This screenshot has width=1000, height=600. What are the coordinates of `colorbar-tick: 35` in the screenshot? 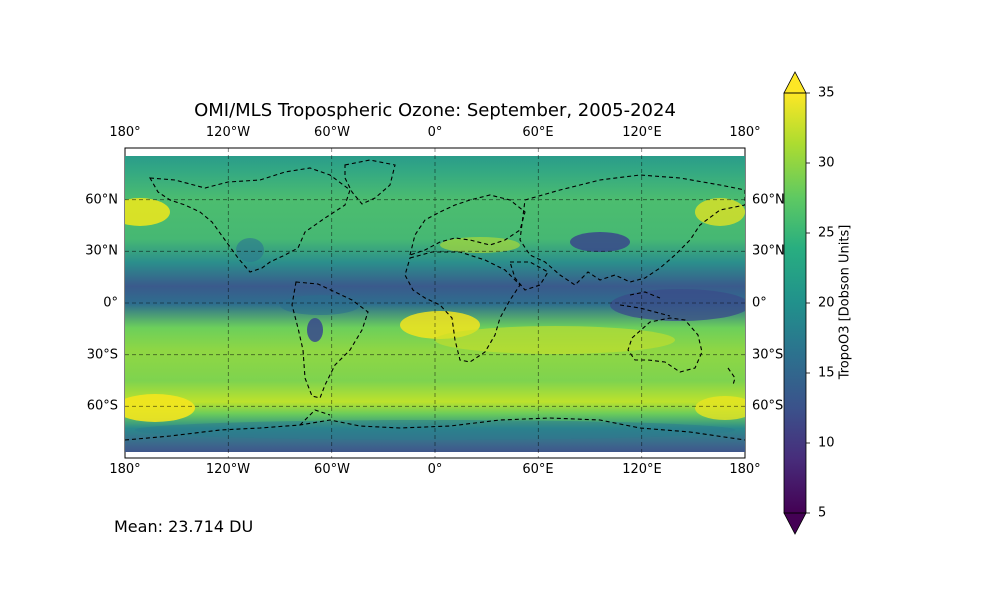 It's located at (826, 93).